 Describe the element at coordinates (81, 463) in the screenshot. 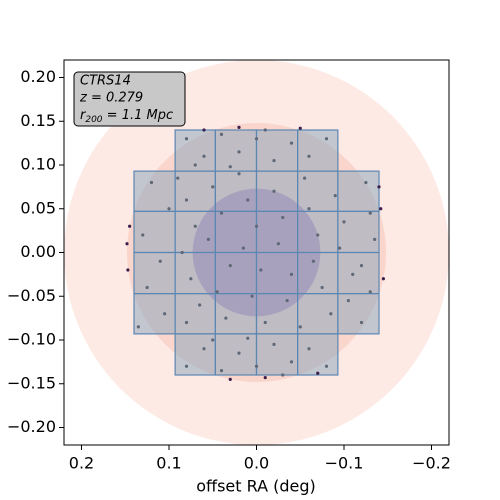

I see `x-tick-label: 0.2` at that location.